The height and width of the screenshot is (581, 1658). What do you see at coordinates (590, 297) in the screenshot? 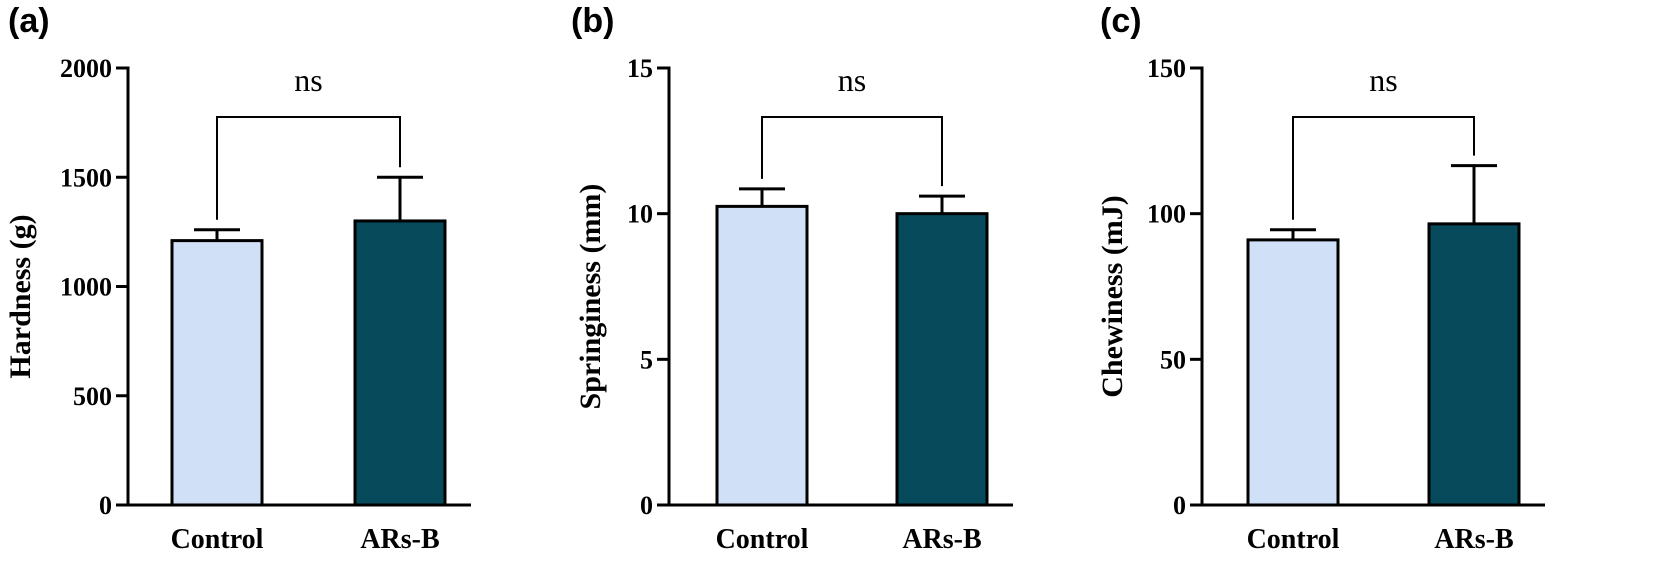
I see `y-axis-title: Springiness (mm)` at bounding box center [590, 297].